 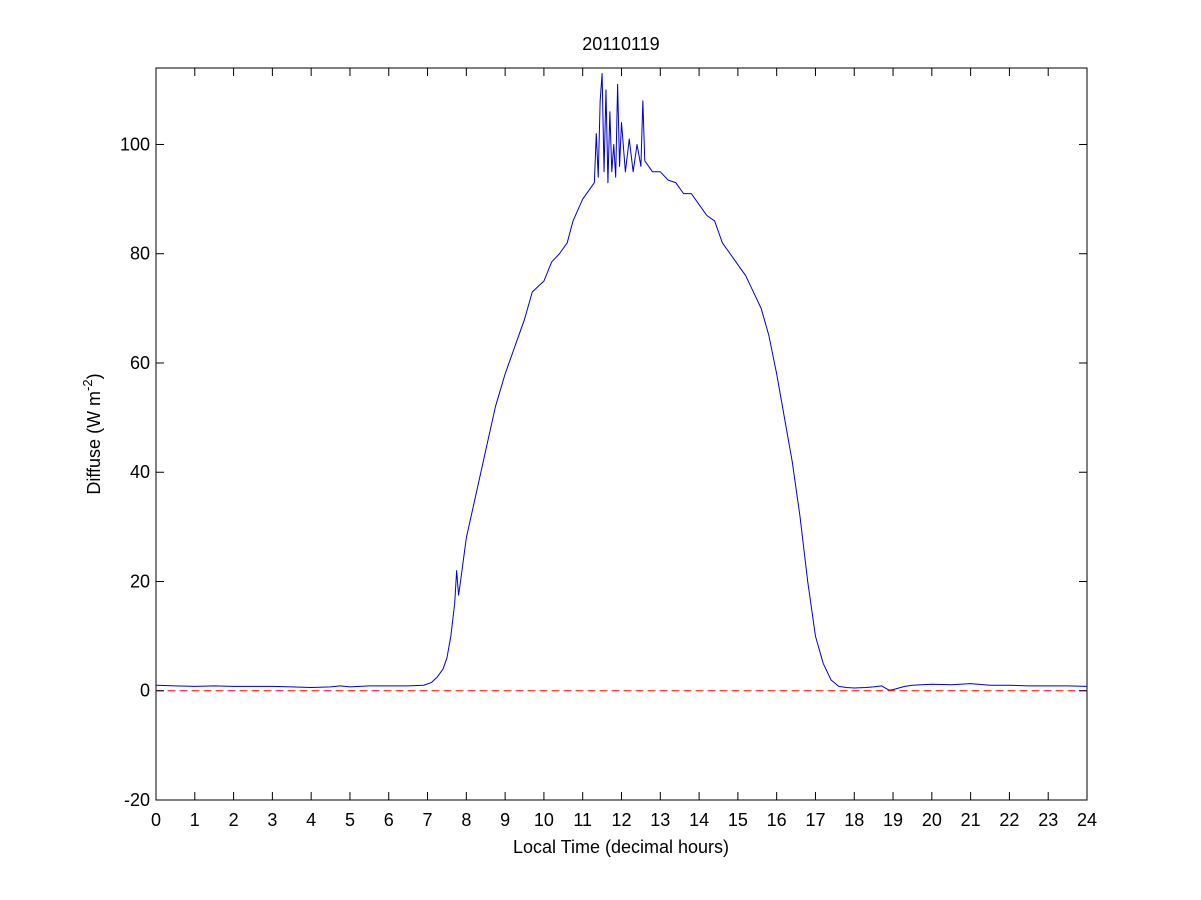 What do you see at coordinates (350, 820) in the screenshot?
I see `x-tick-label: 5` at bounding box center [350, 820].